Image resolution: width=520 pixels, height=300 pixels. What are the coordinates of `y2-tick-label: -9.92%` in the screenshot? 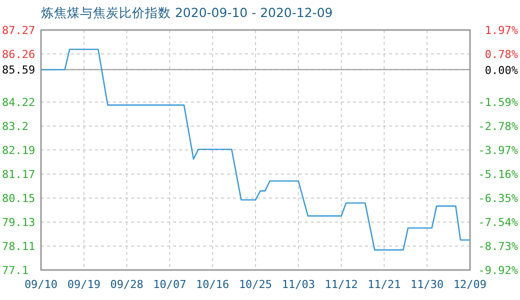 It's located at (498, 270).